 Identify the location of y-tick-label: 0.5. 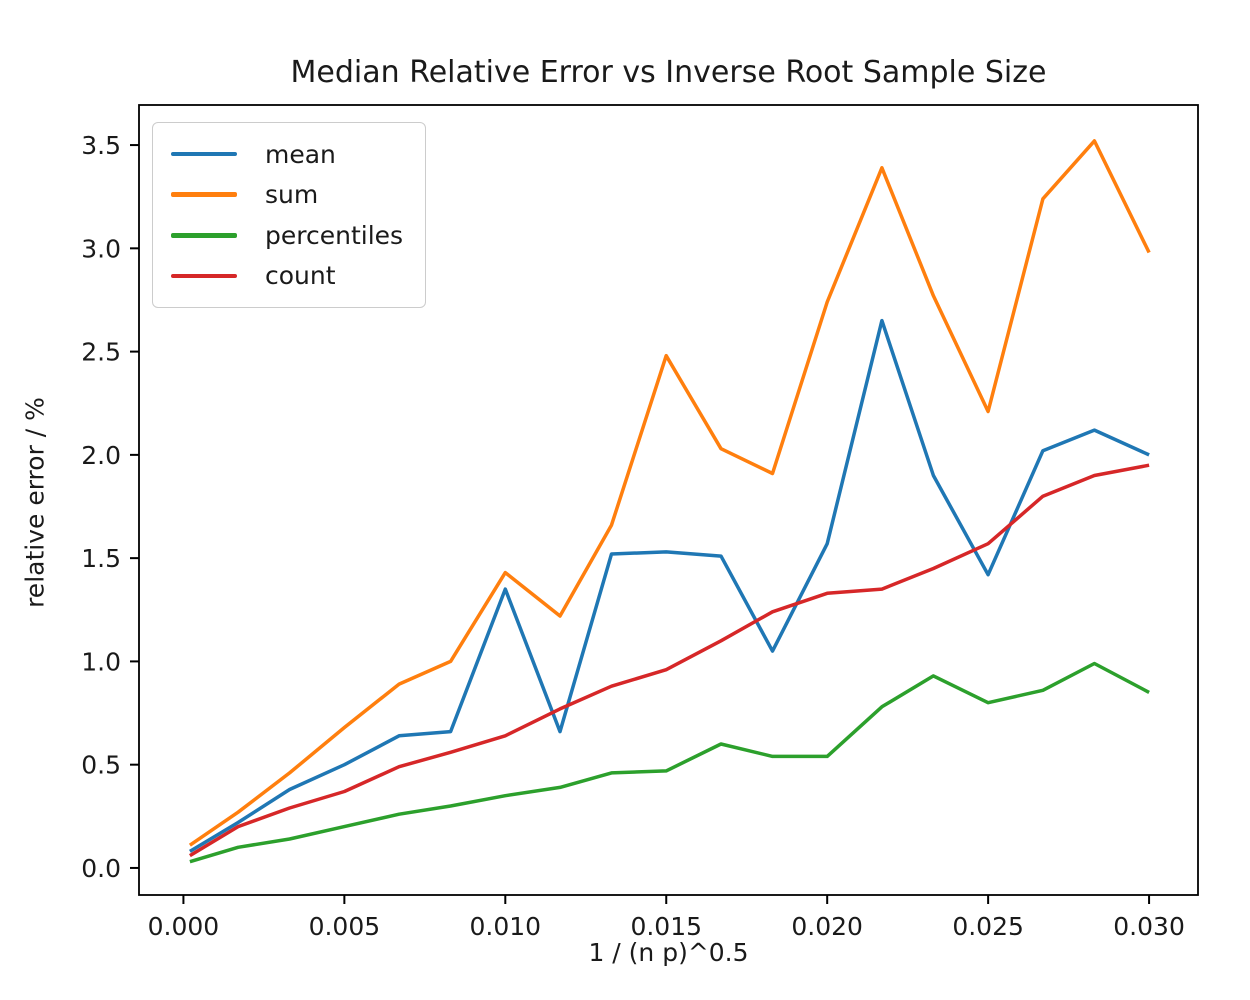
(101, 765).